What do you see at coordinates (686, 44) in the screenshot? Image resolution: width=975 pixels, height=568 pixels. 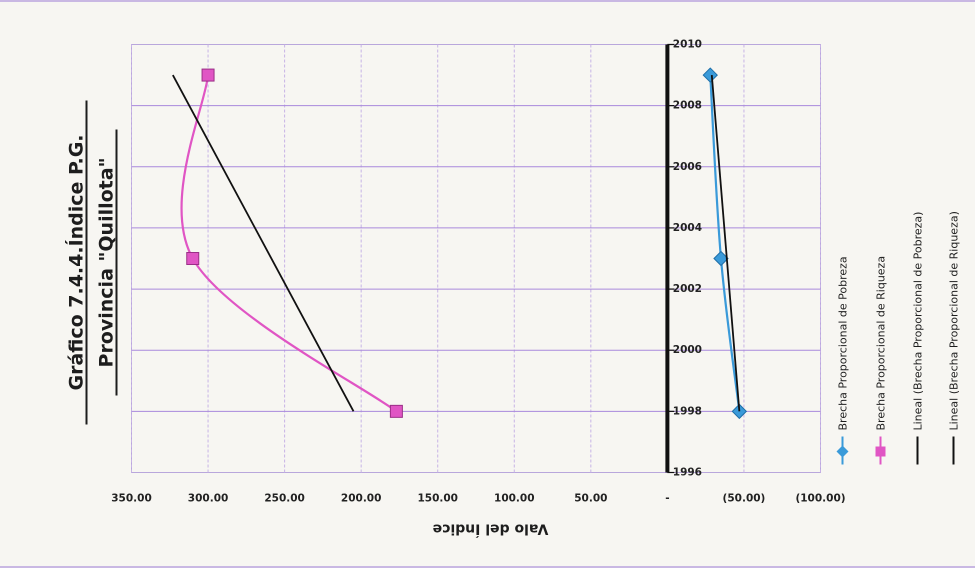 I see `x-tick-label: 2010` at bounding box center [686, 44].